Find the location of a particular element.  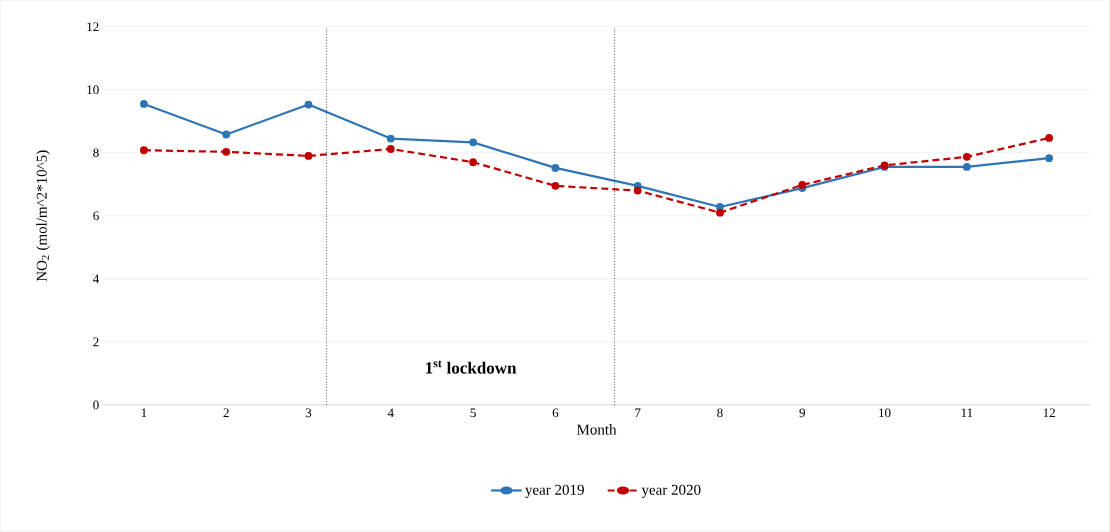

x-tick-label: 5 is located at coordinates (473, 413).